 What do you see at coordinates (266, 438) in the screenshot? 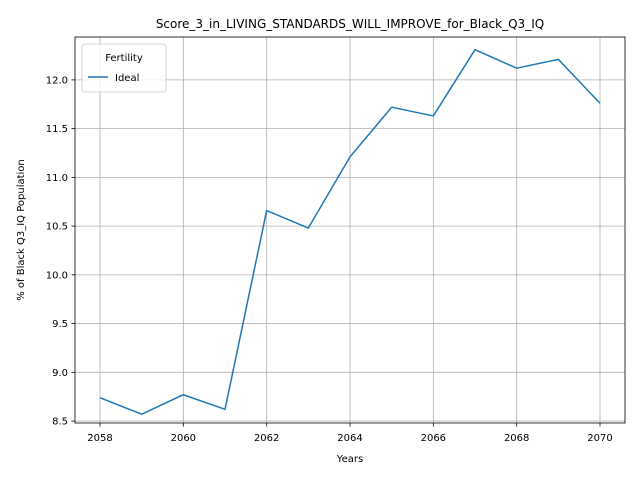
I see `x-tick-label: 2062` at bounding box center [266, 438].